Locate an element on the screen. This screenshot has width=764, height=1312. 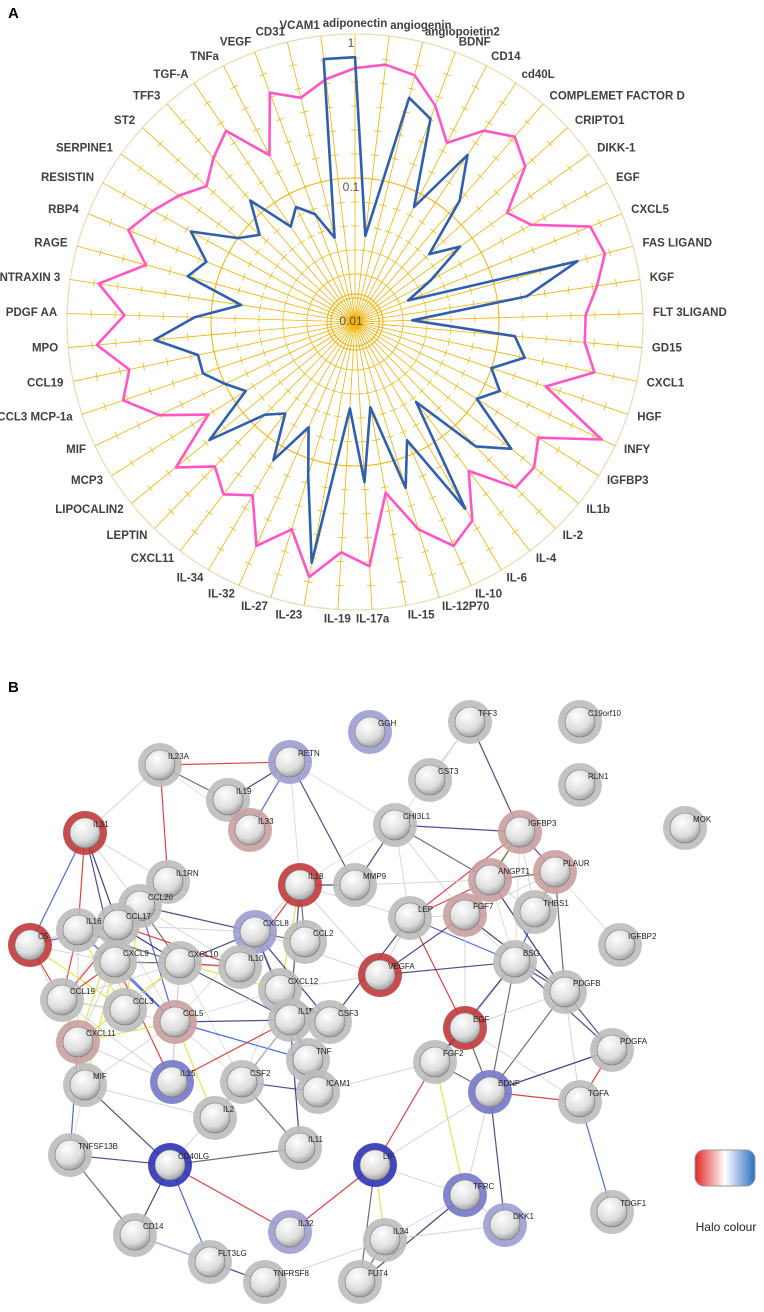
node-label: IL11 is located at coordinates (316, 1139).